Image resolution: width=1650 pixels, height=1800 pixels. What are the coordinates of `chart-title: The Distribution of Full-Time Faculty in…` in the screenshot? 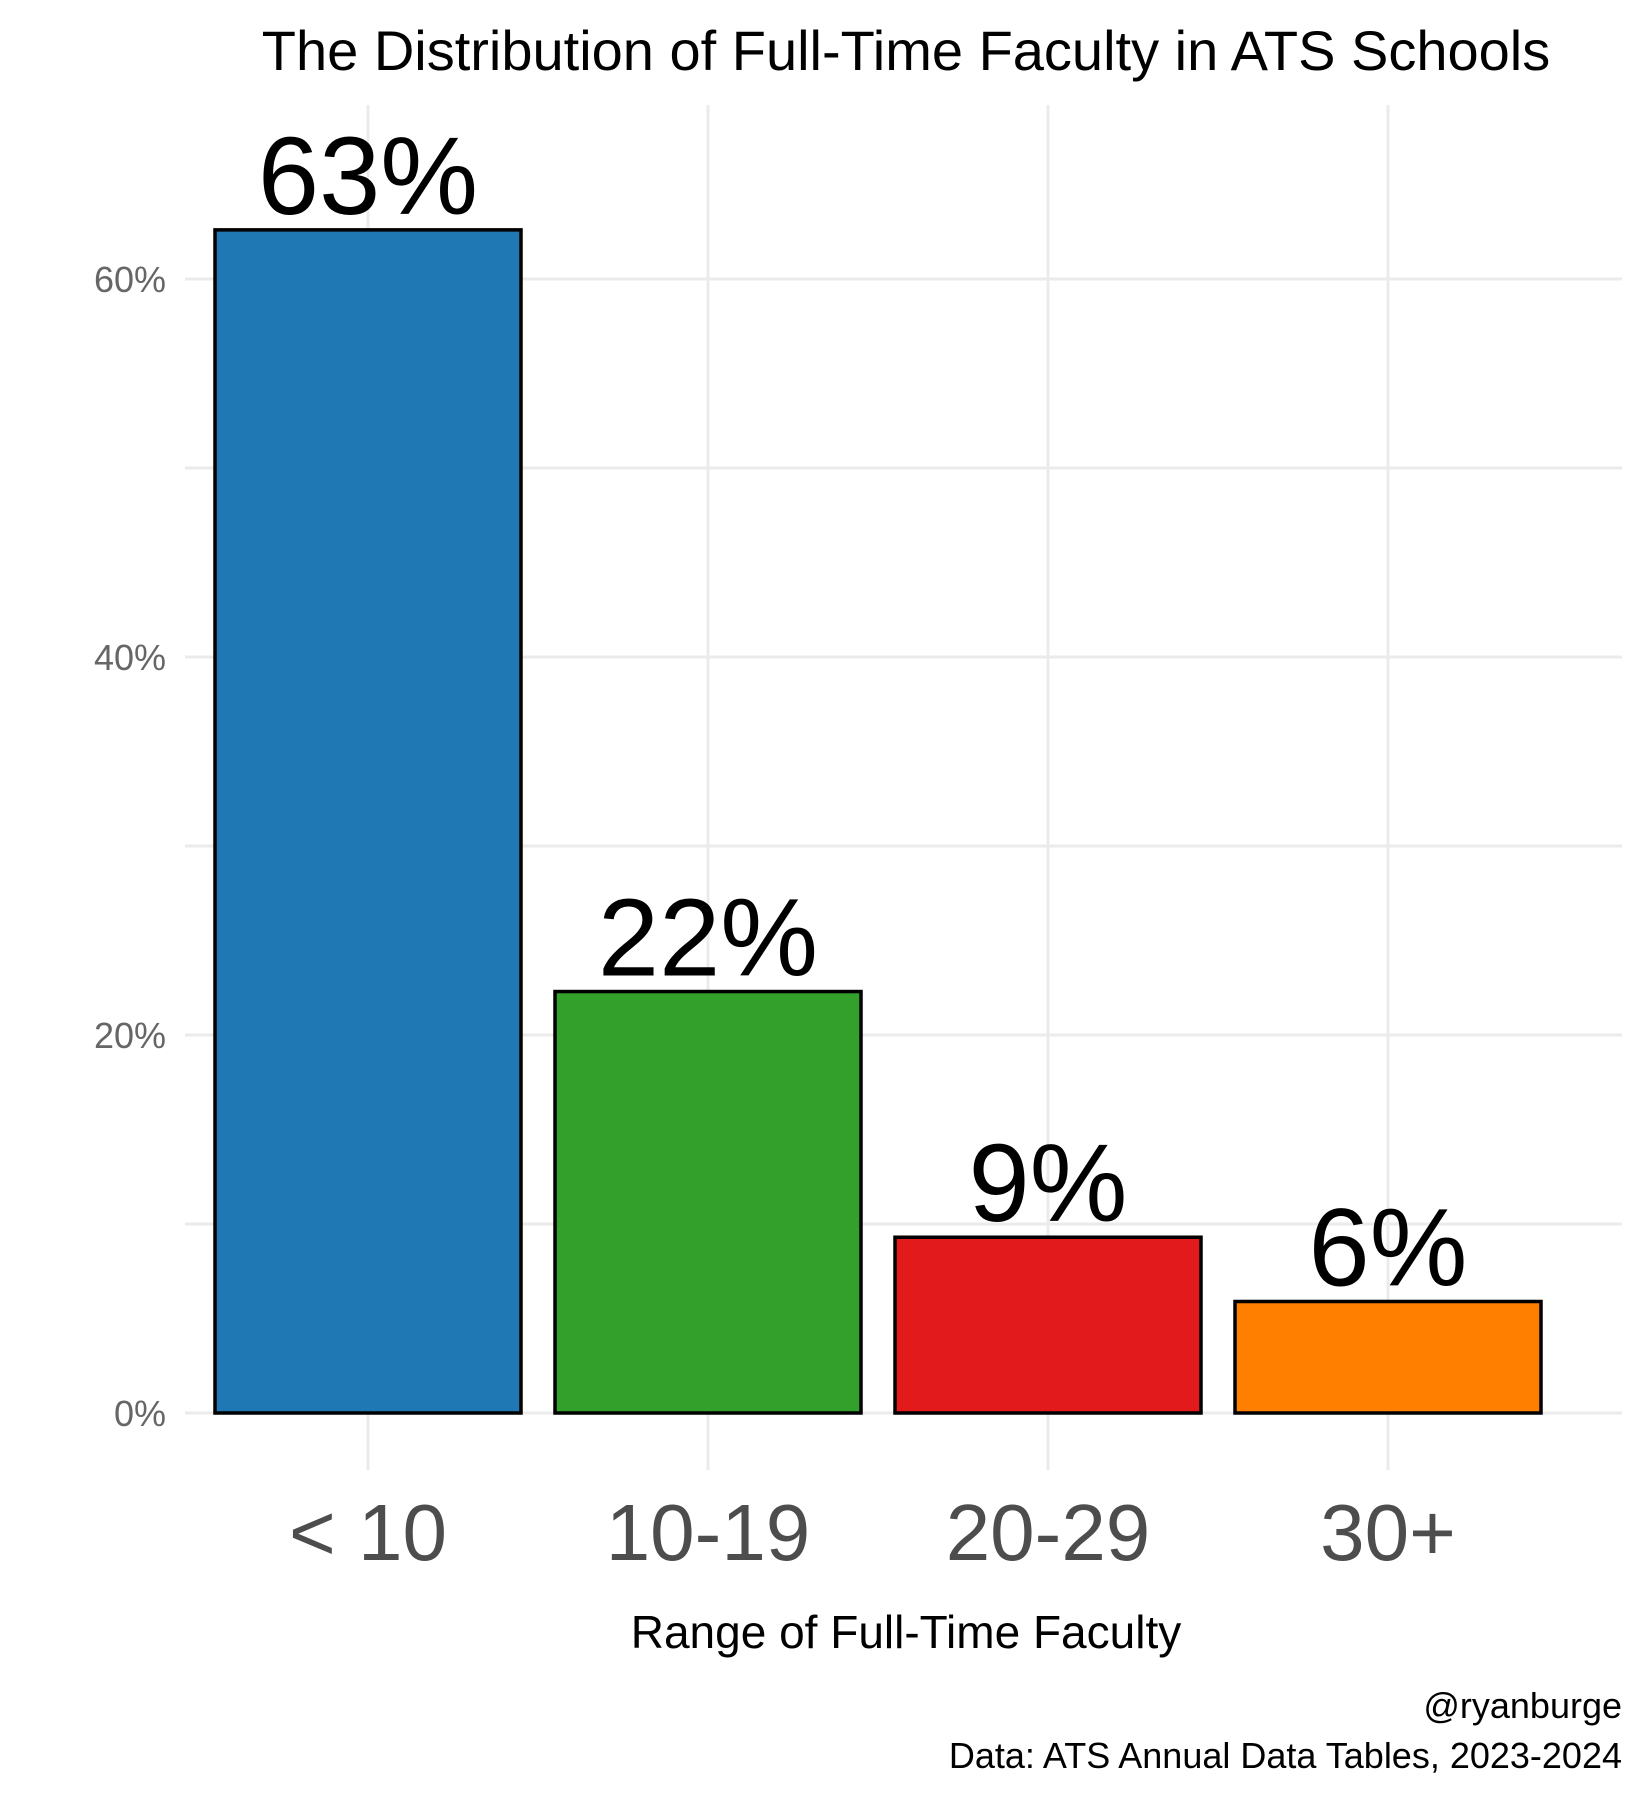 It's located at (906, 50).